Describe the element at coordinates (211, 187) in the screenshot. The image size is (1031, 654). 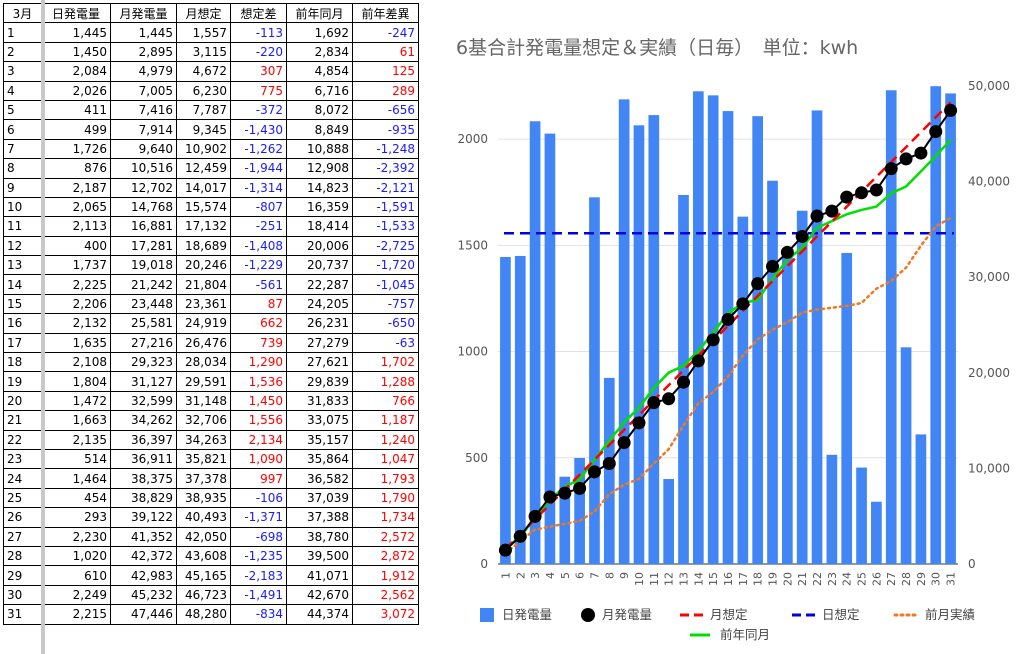
I see `table-row: 9 2,187 12,702 14,017 -1,314 14,823 -2,121` at that location.